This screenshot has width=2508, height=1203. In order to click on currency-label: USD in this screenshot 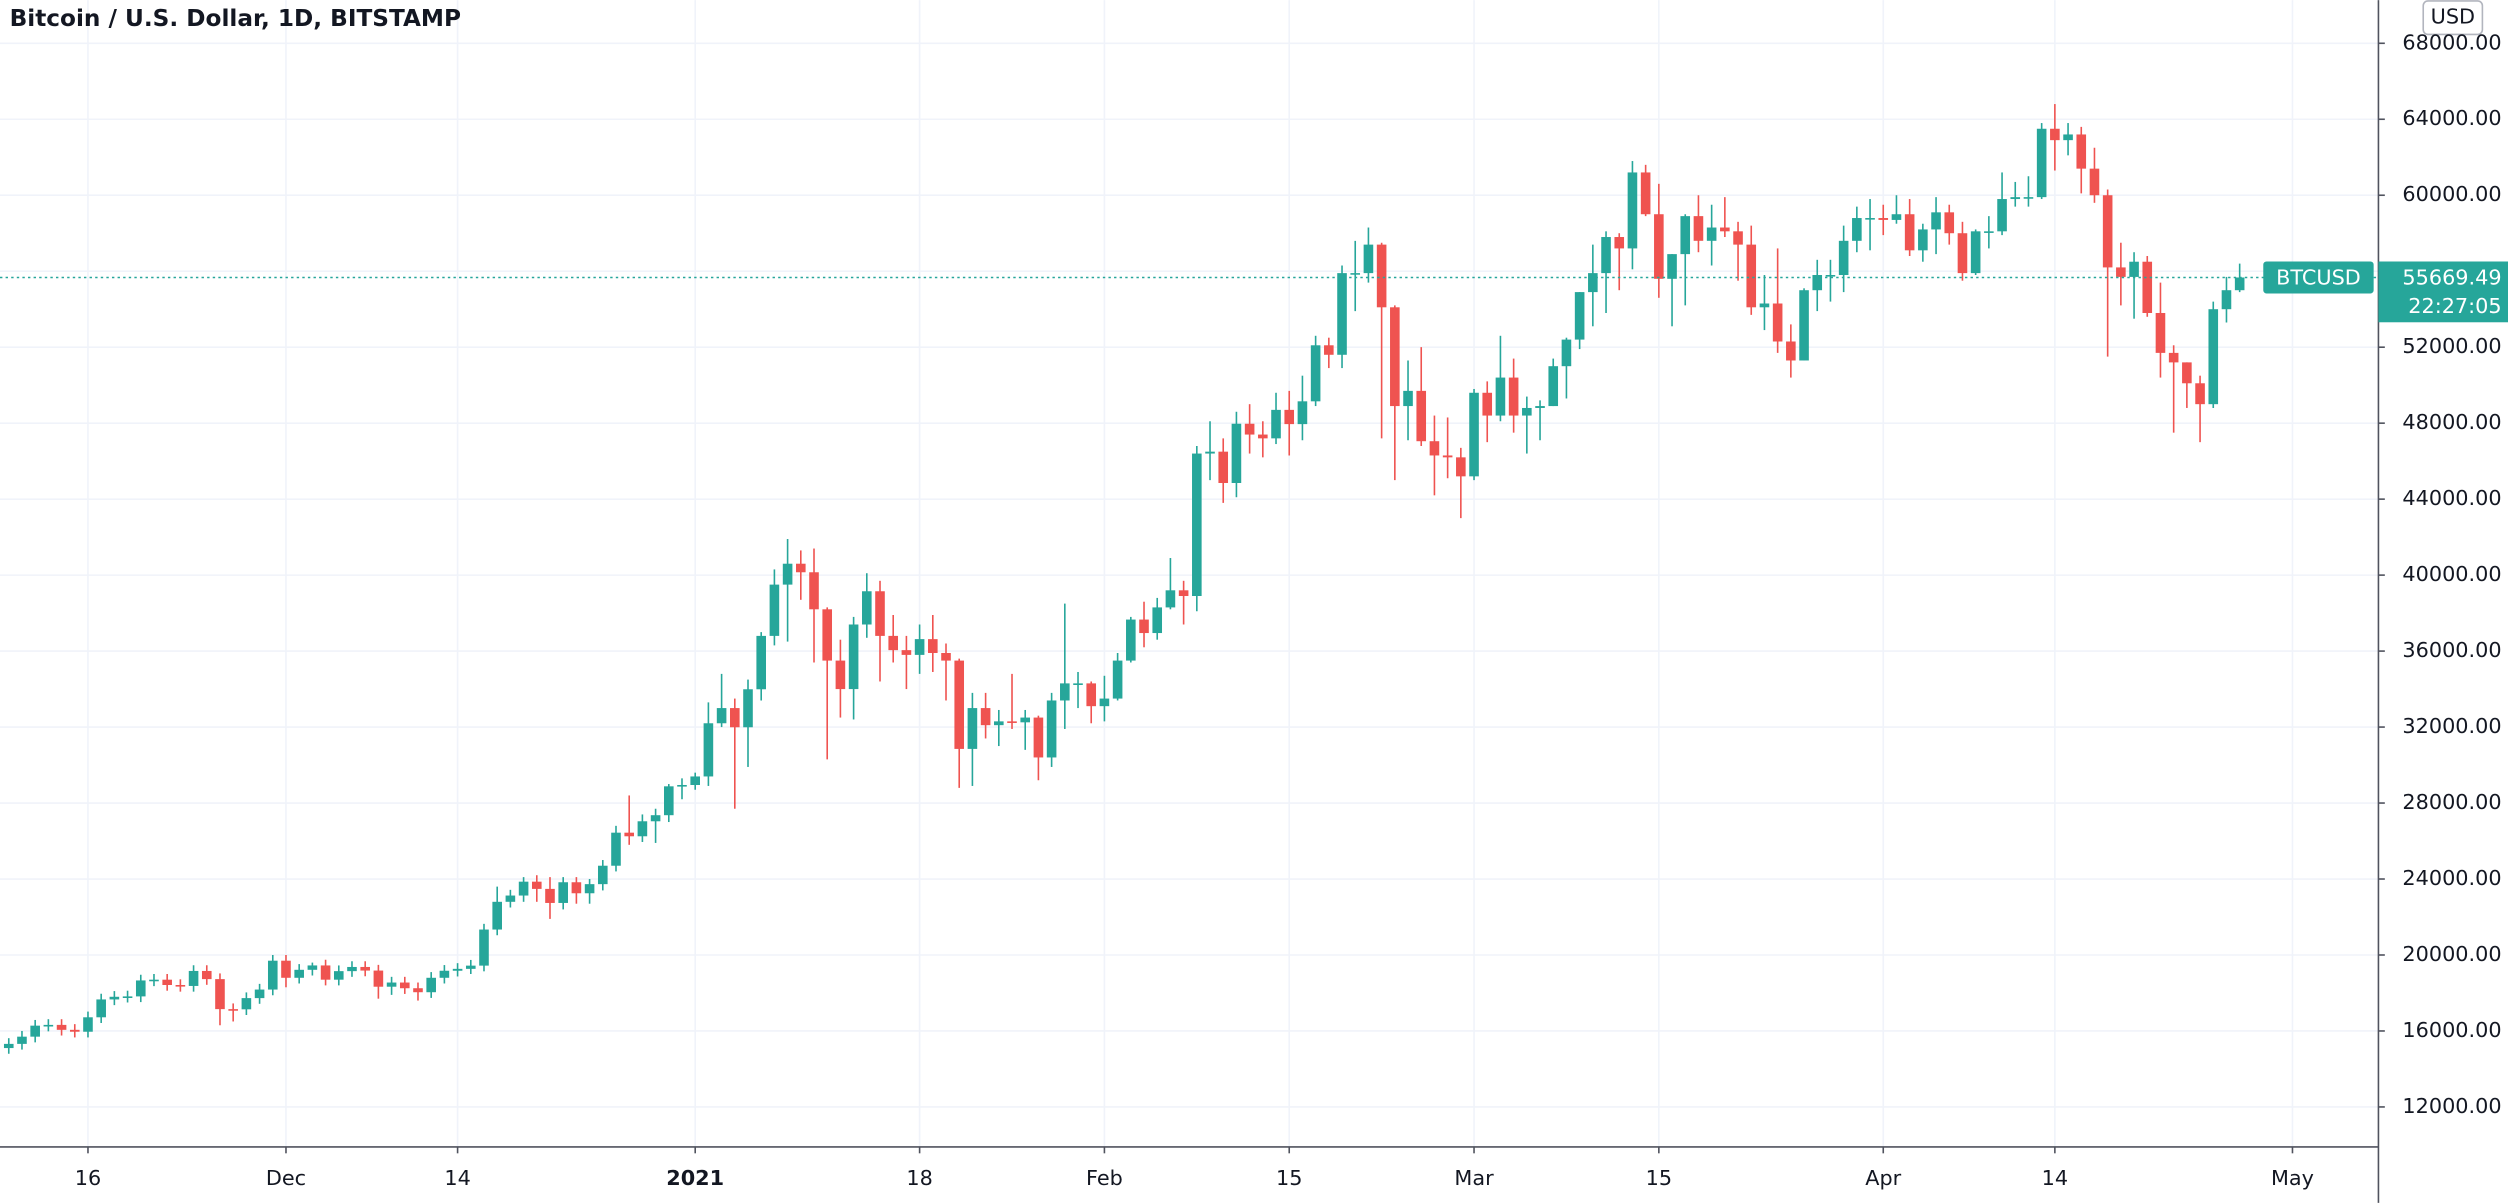, I will do `click(2453, 17)`.